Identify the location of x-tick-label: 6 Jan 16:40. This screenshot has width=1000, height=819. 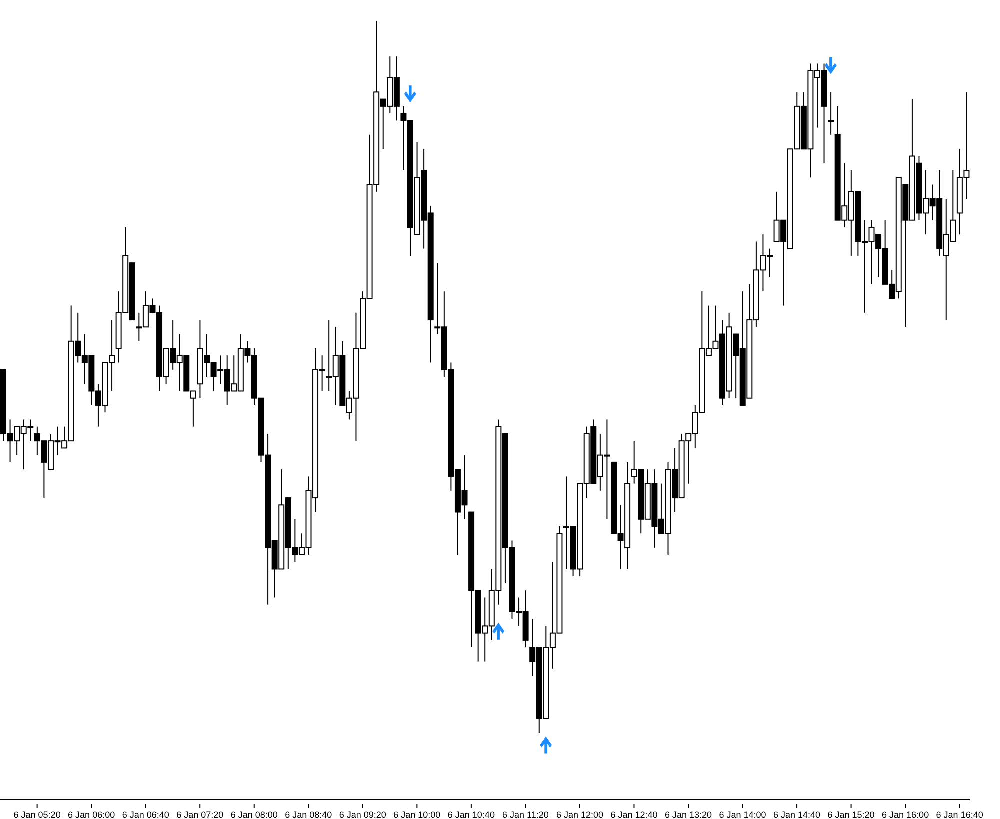
(960, 814).